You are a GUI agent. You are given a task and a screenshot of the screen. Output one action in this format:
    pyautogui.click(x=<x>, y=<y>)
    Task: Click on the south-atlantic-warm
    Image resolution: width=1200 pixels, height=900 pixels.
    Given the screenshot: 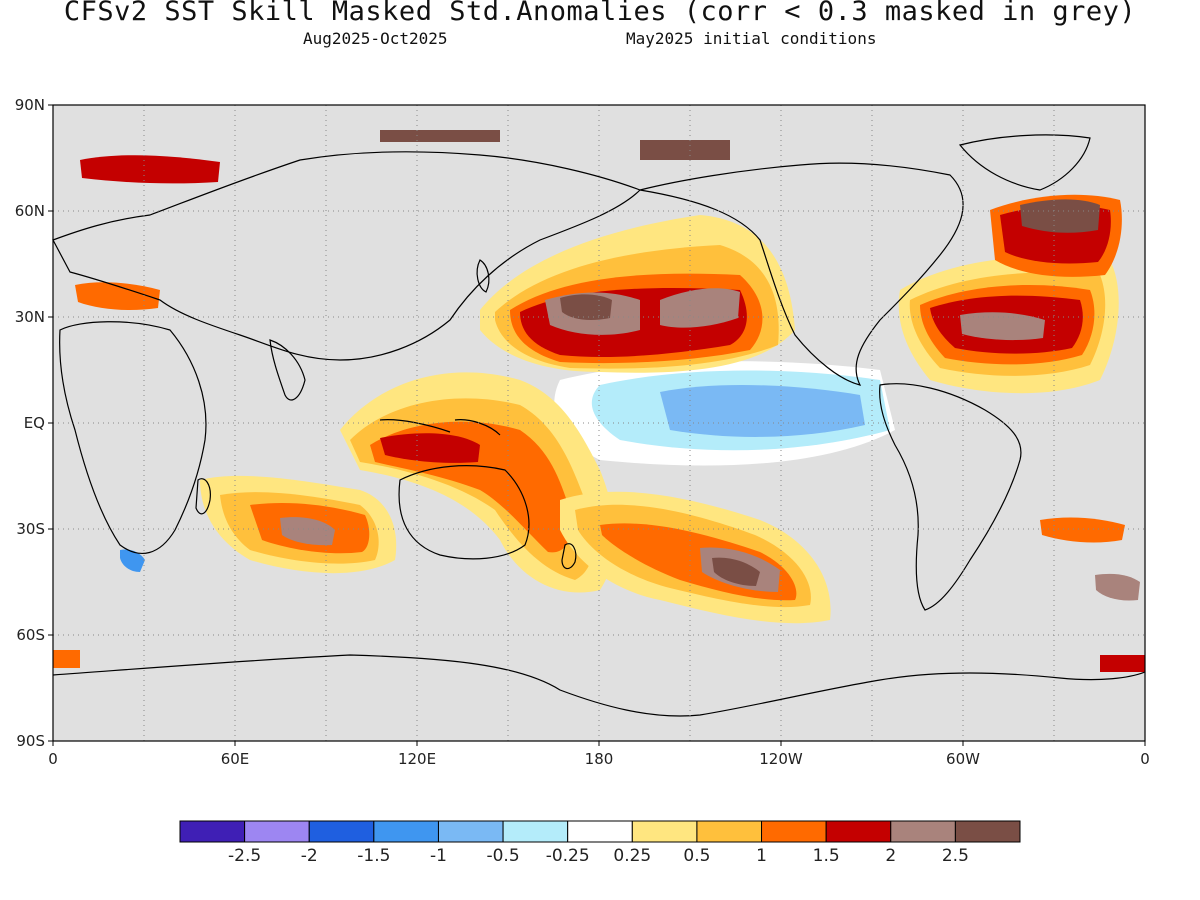 What is the action you would take?
    pyautogui.click(x=1082, y=530)
    